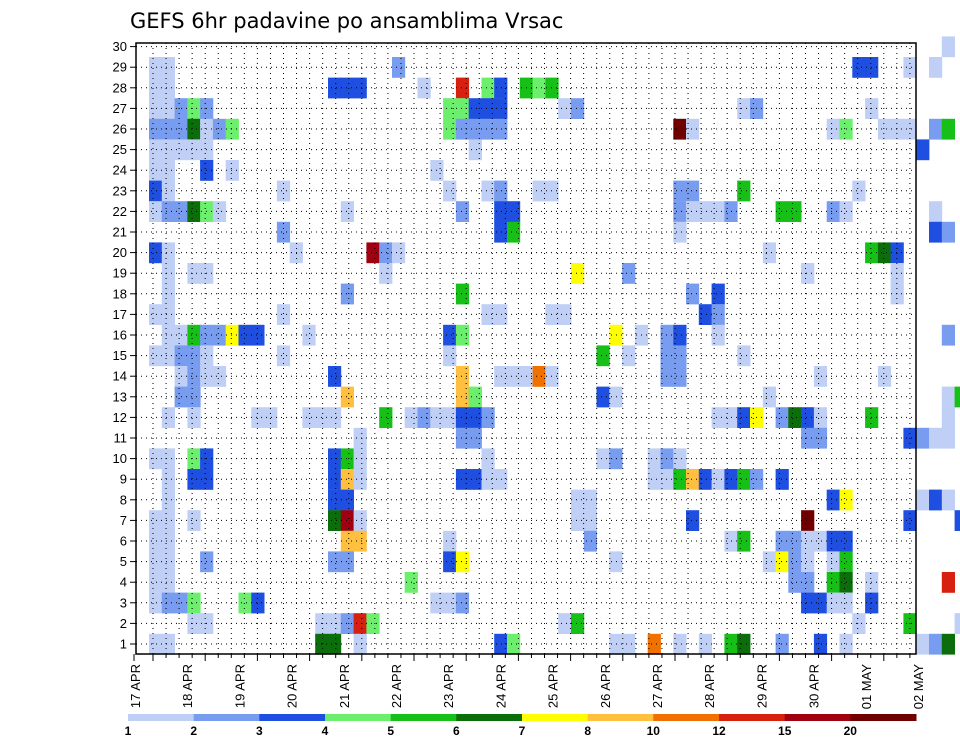  What do you see at coordinates (522, 731) in the screenshot?
I see `colorbar-label: 7` at bounding box center [522, 731].